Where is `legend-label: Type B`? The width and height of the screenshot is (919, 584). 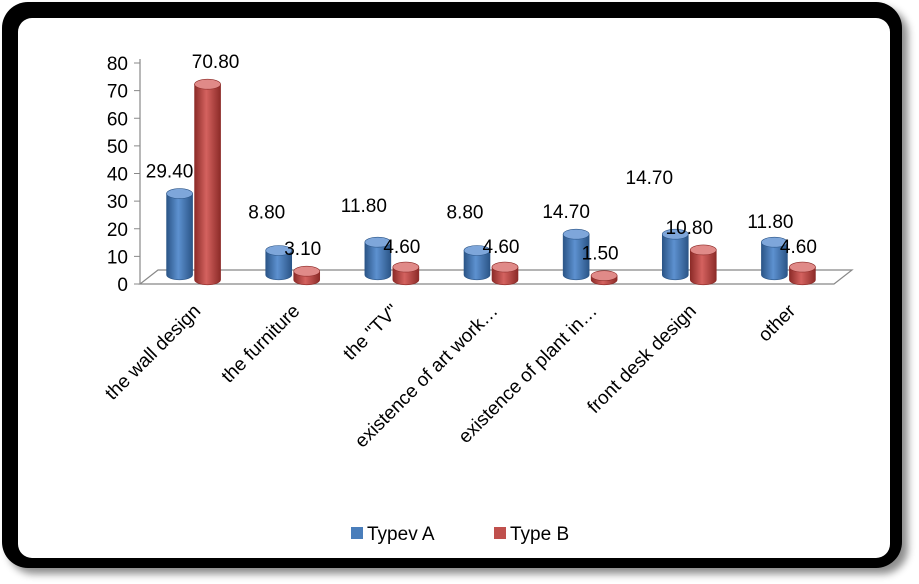 legend-label: Type B is located at coordinates (539, 534).